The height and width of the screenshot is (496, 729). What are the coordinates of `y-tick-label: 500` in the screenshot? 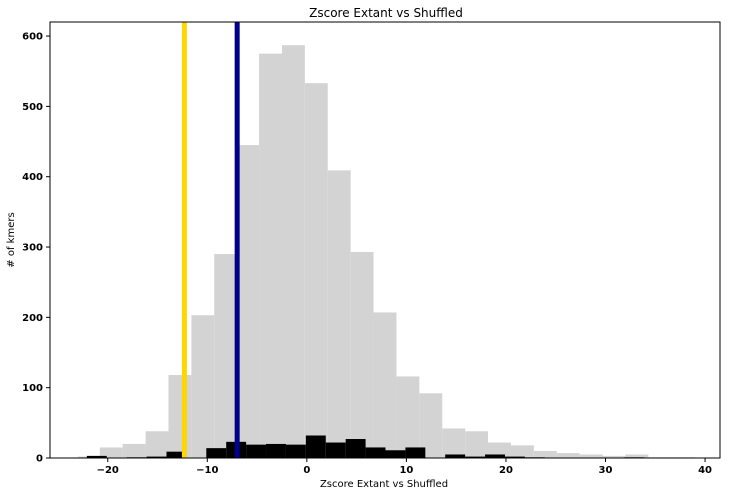 It's located at (32, 107).